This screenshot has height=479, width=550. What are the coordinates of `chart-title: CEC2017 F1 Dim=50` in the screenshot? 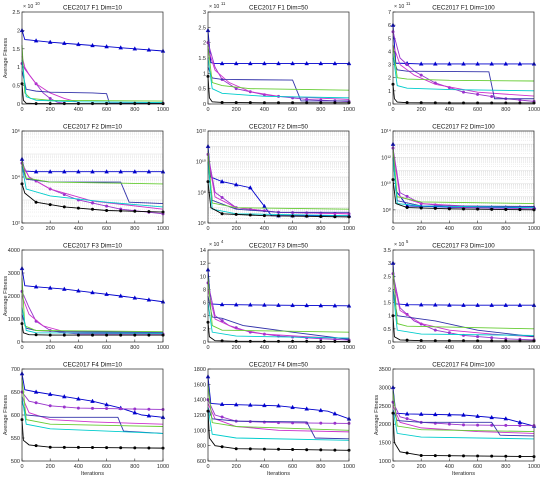 It's located at (279, 8).